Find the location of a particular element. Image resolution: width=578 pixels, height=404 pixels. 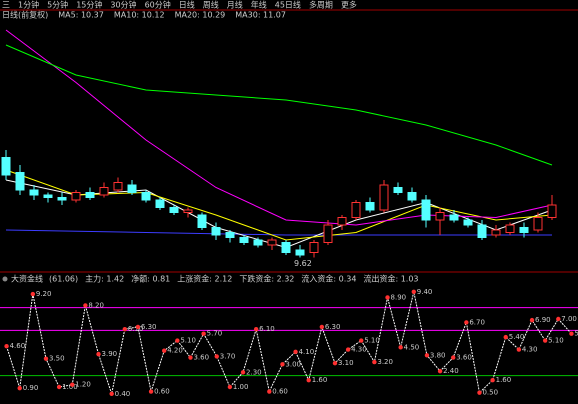

point-label: 9.20 is located at coordinates (44, 294).